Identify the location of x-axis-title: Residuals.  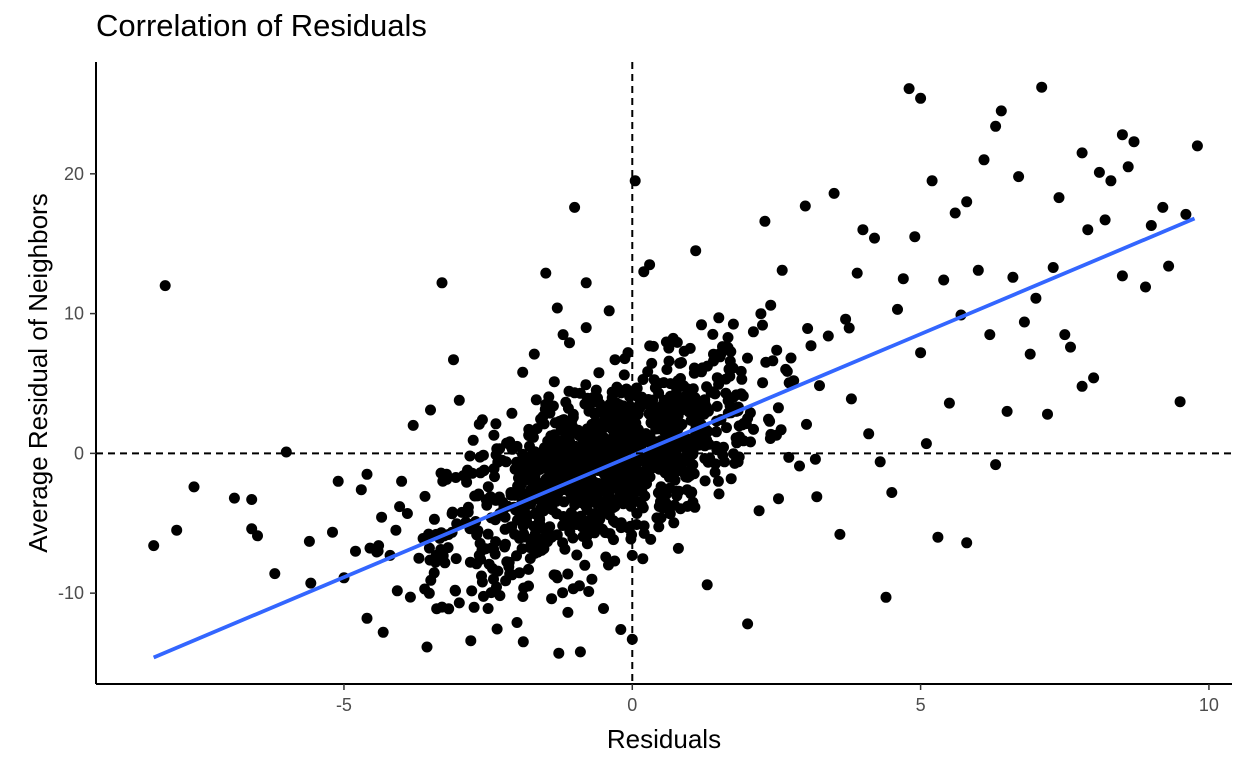
(664, 739).